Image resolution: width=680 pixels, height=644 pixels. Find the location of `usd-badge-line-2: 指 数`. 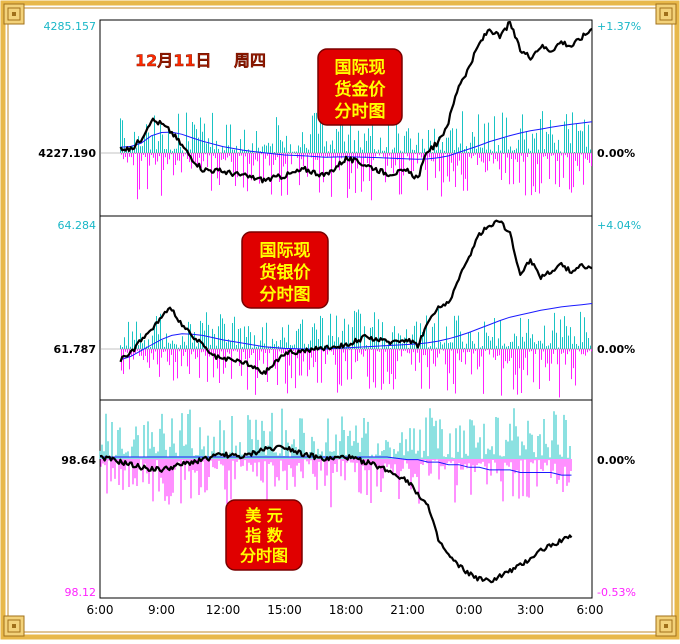

usd-badge-line-2: 指 数 is located at coordinates (264, 535).